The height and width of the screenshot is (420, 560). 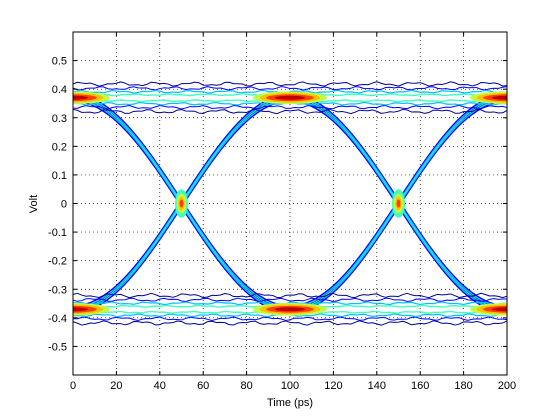 I want to click on y-tick-label: 0.2, so click(x=59, y=147).